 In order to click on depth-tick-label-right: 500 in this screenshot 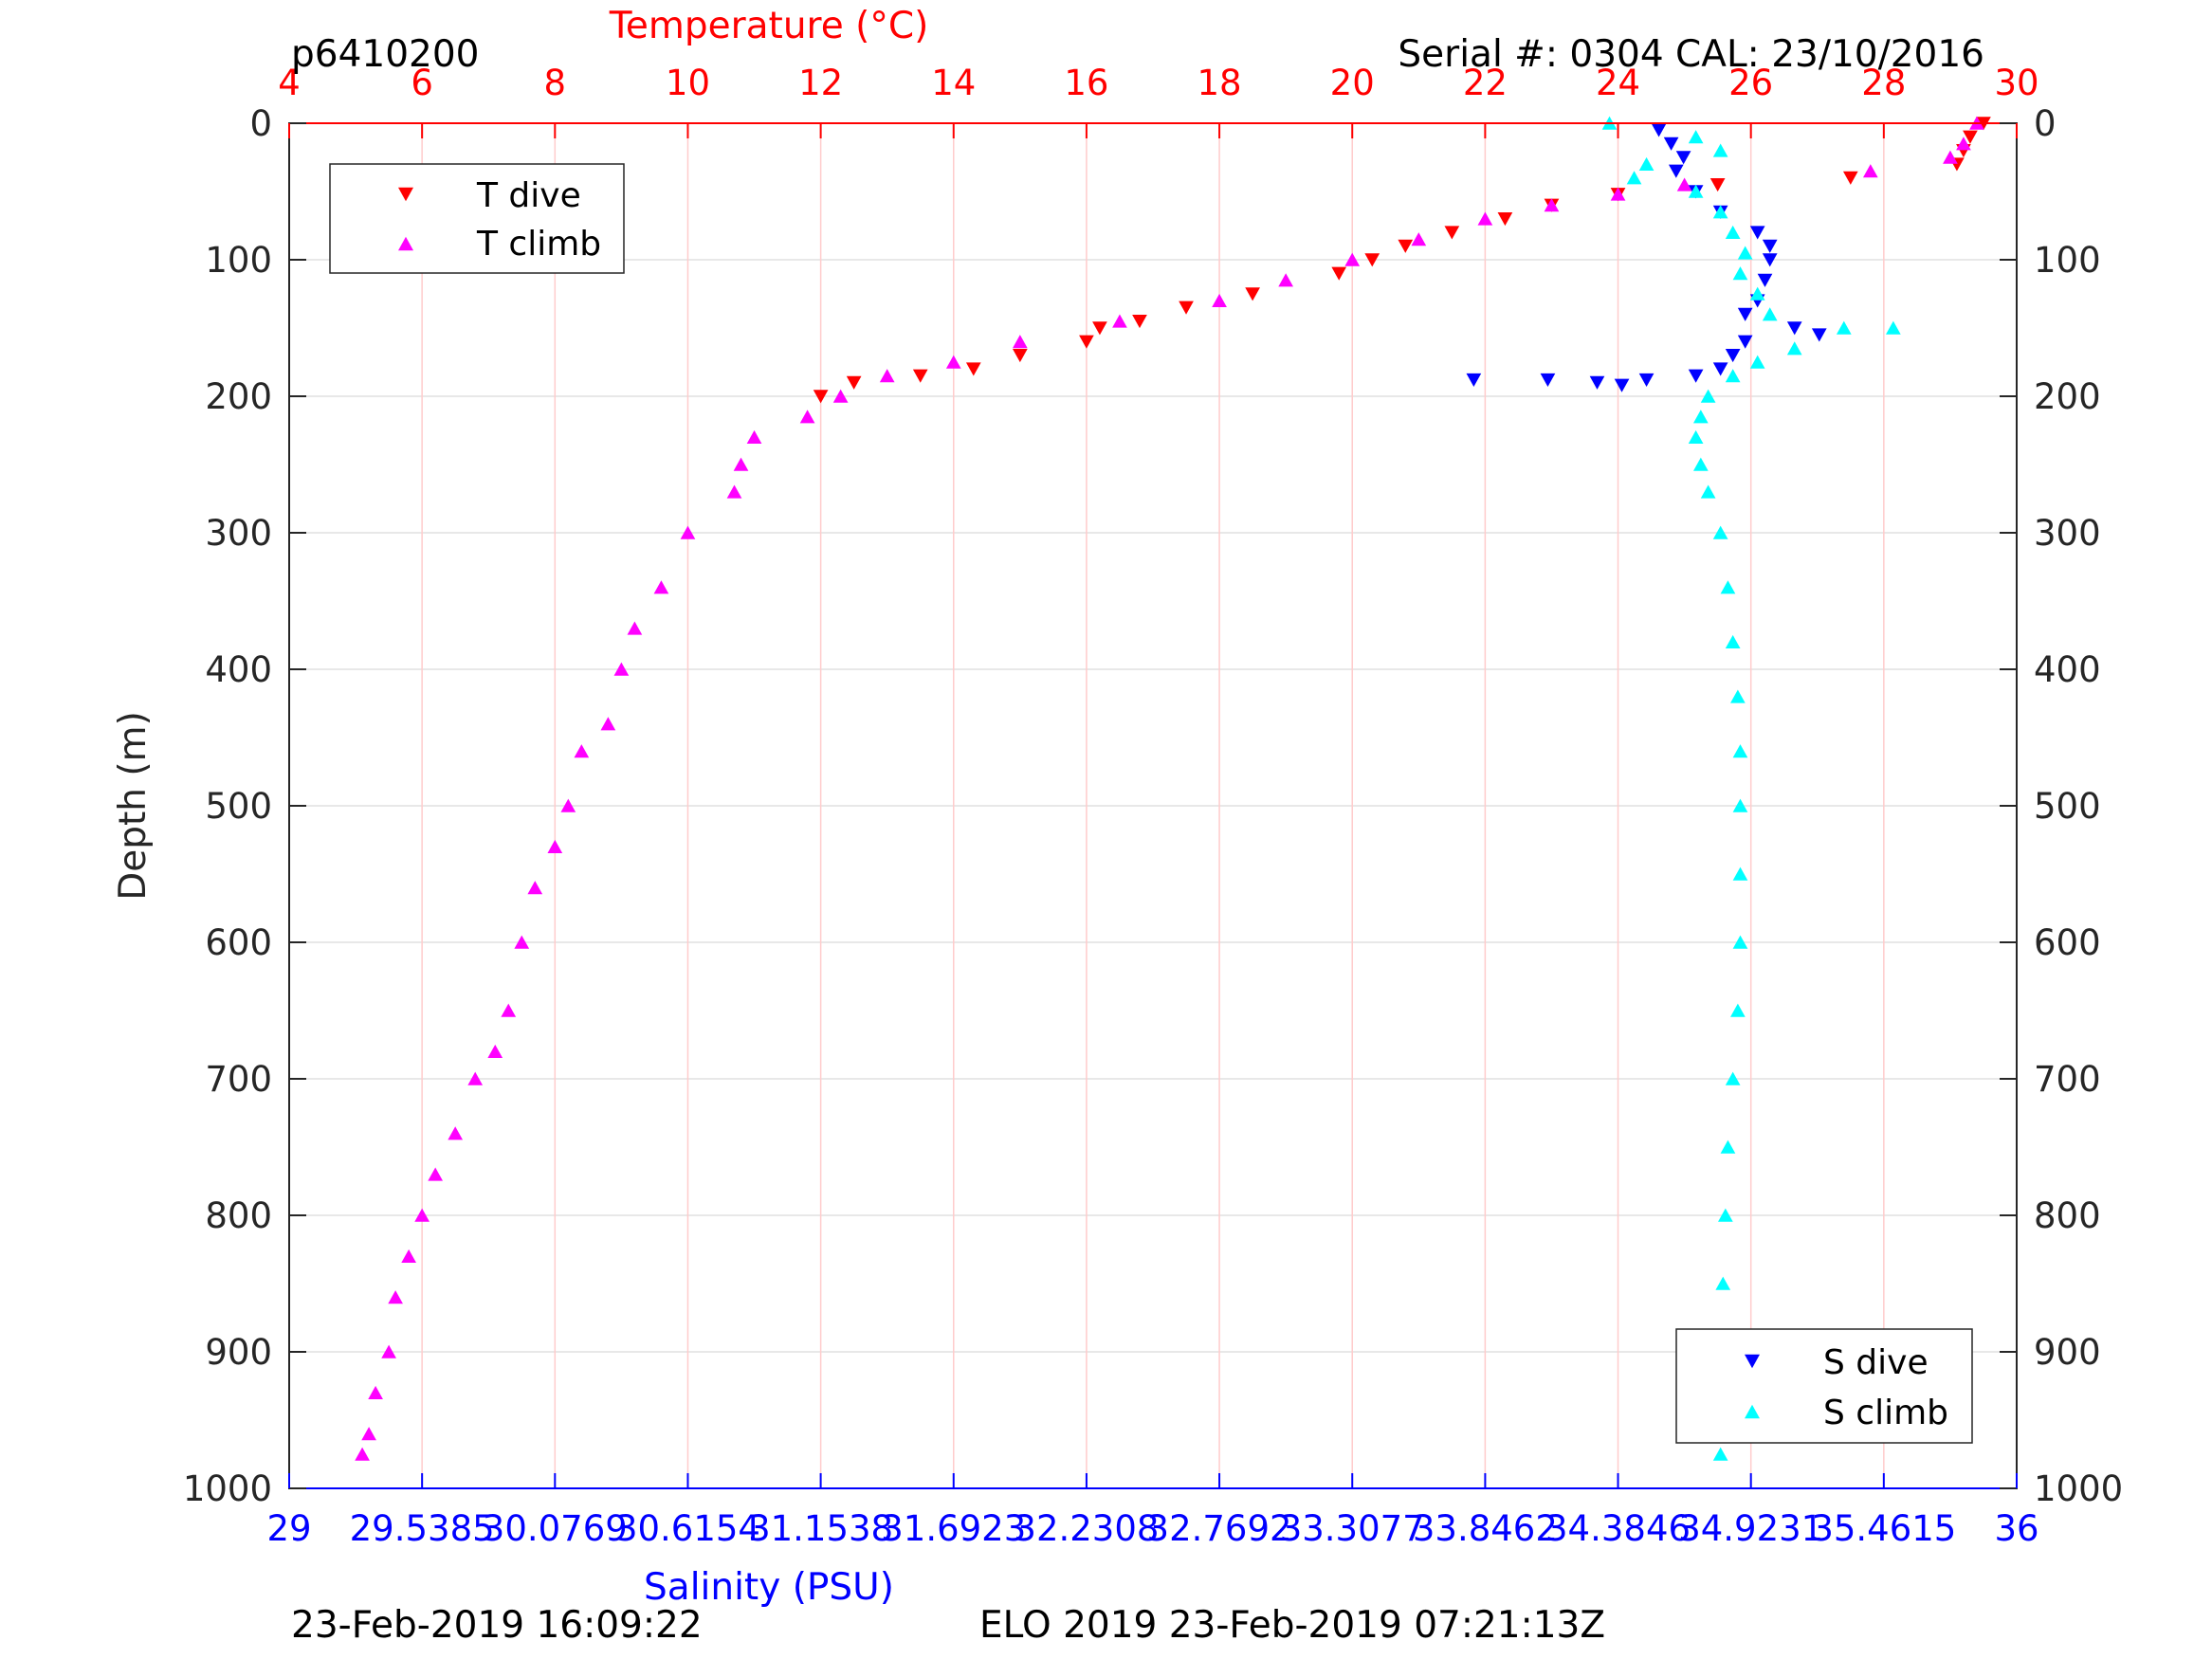, I will do `click(2067, 806)`.